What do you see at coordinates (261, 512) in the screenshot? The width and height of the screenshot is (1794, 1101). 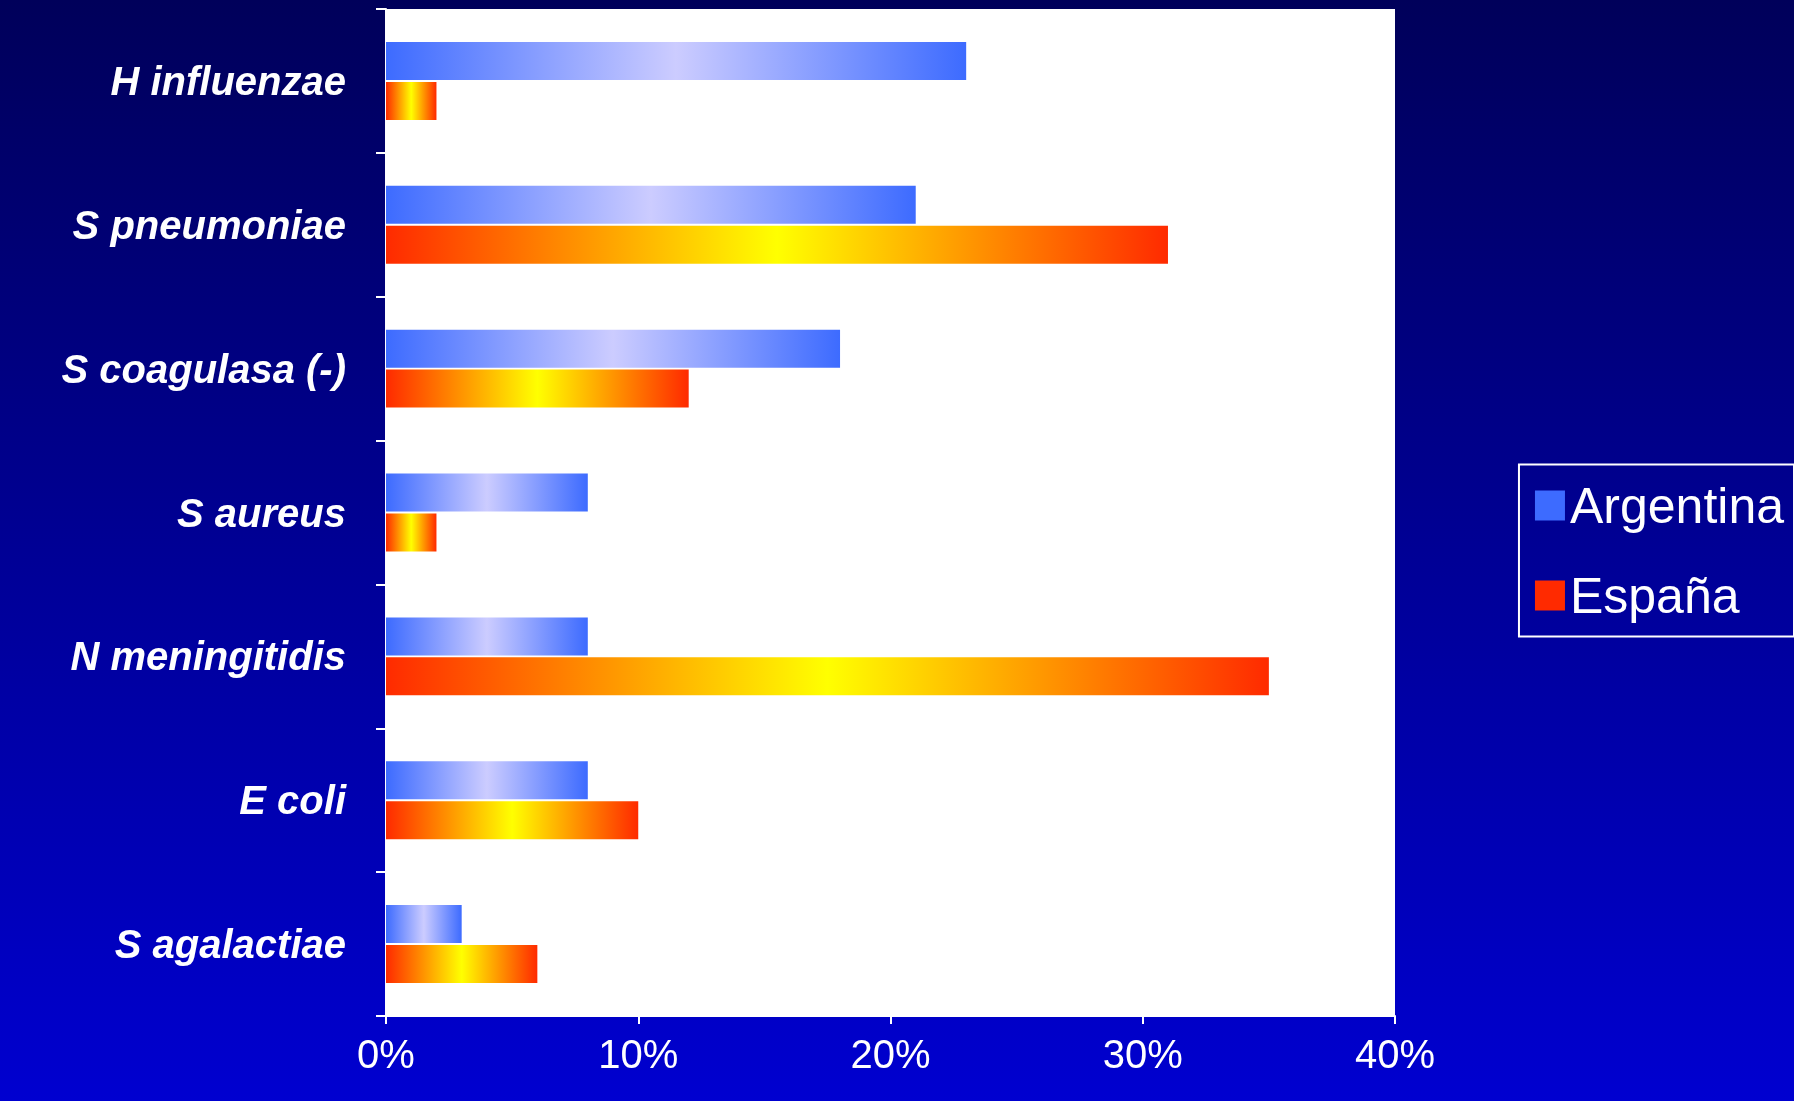 I see `y-tick-label: S aureus` at bounding box center [261, 512].